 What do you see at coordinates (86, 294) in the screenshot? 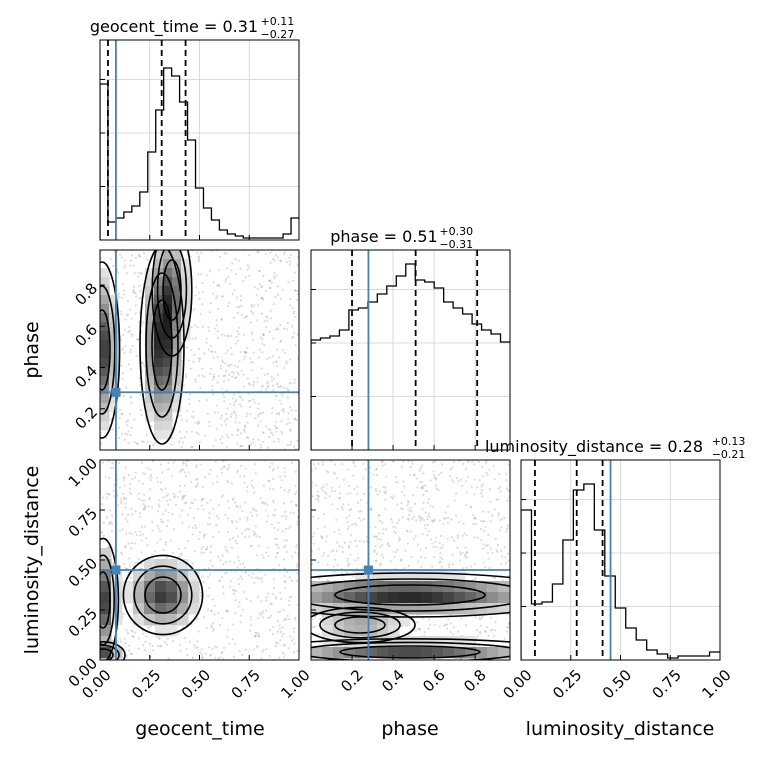
I see `y-tick-label: 0.8` at bounding box center [86, 294].